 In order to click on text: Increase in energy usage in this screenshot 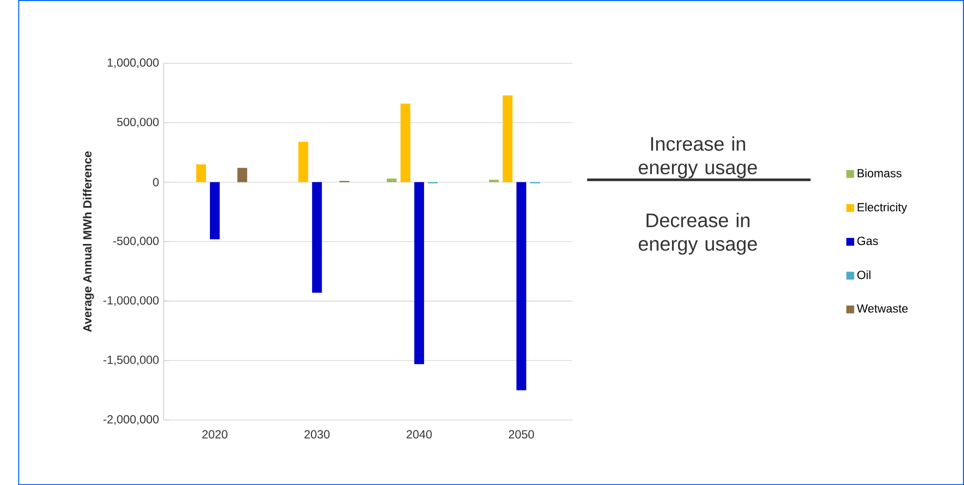, I will do `click(697, 157)`.